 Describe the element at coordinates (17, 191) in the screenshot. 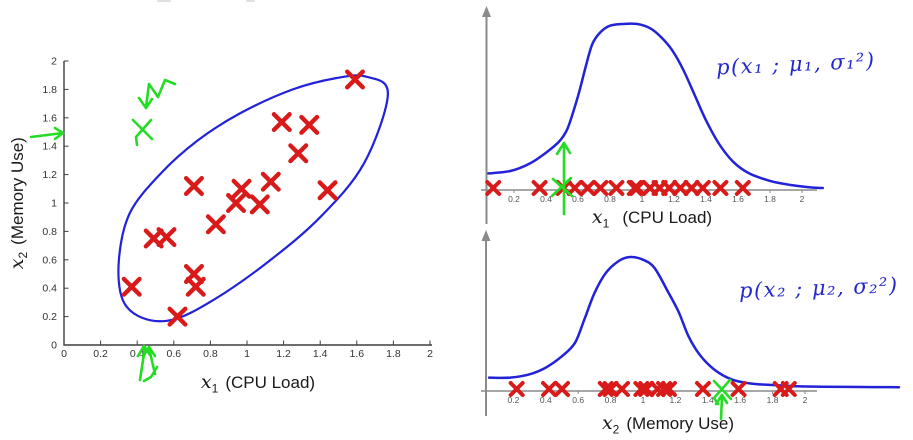

I see `yaxis-title-text: (Memory Use)` at that location.